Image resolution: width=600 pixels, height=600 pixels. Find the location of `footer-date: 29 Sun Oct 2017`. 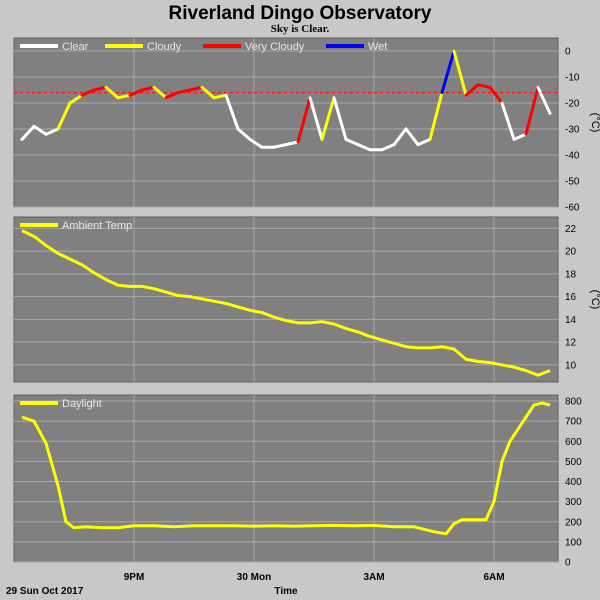

footer-date: 29 Sun Oct 2017 is located at coordinates (45, 591).